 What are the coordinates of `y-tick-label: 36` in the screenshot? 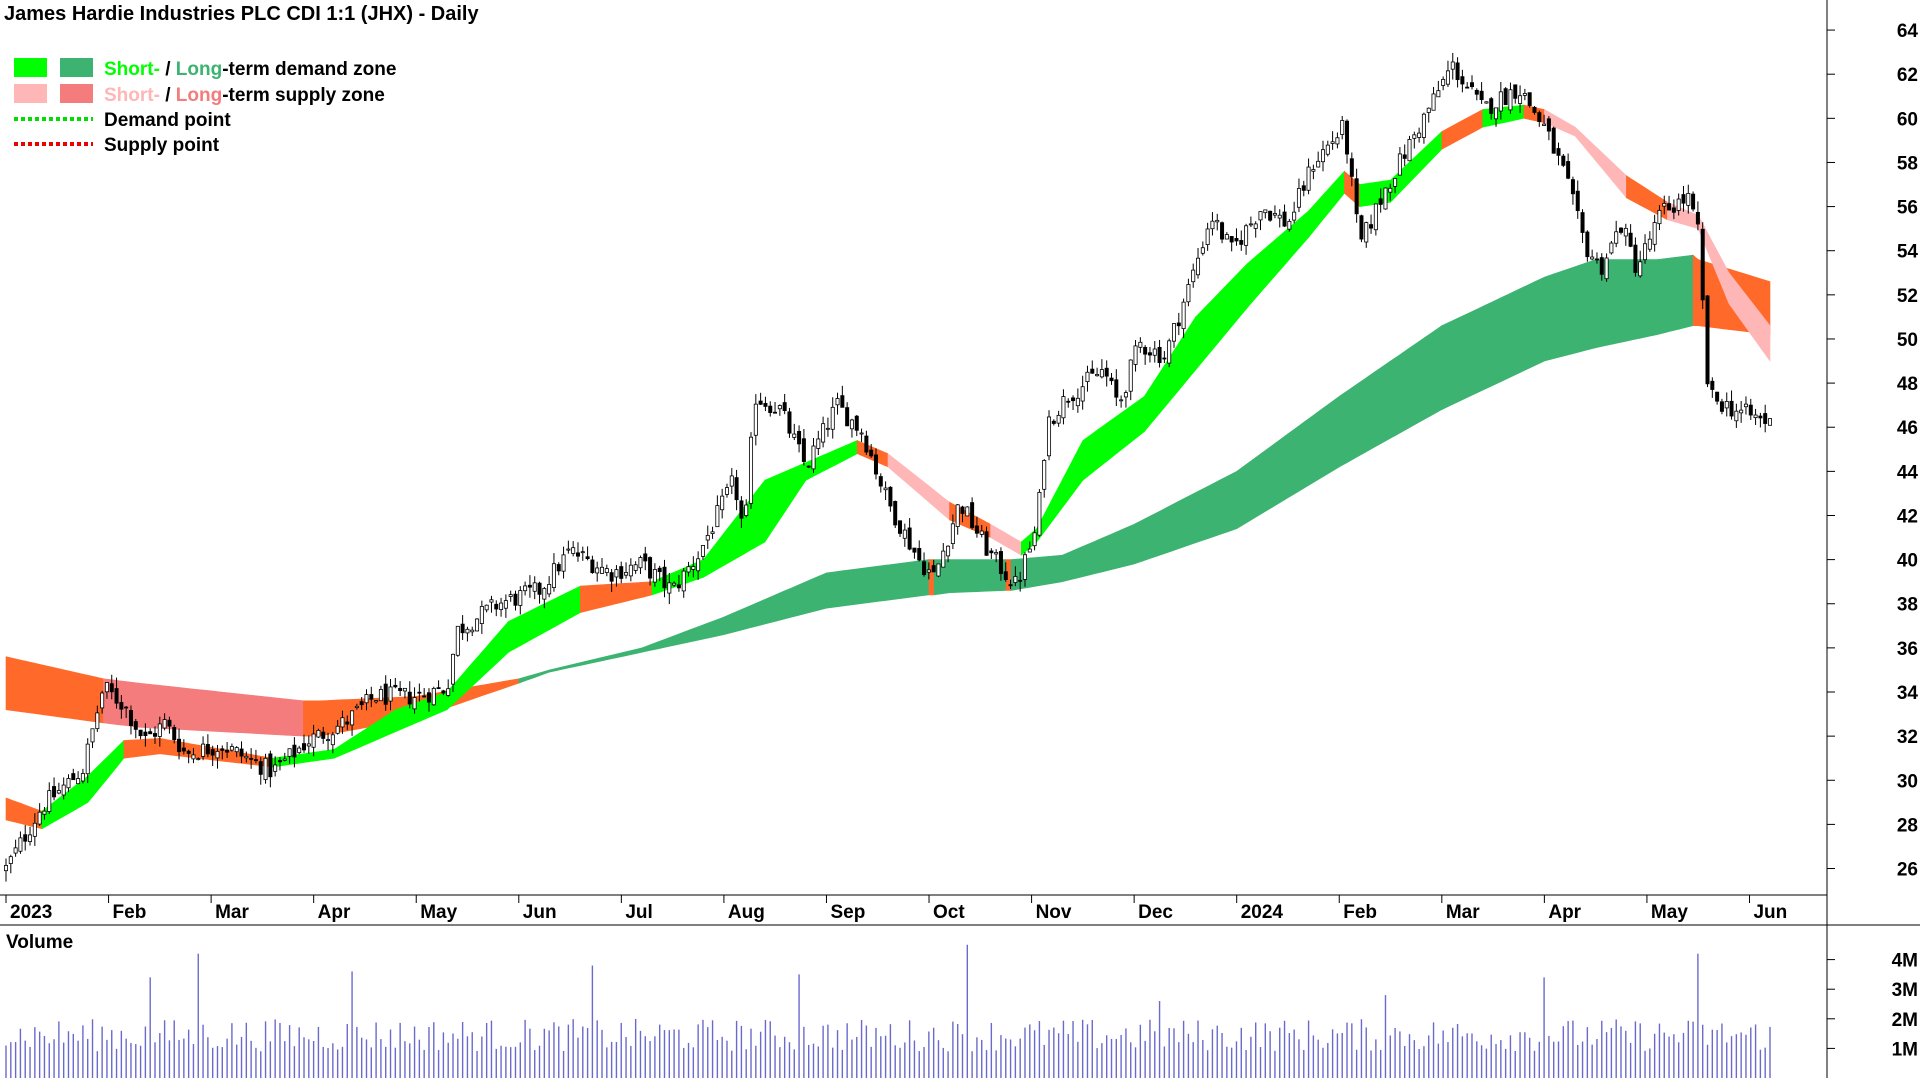 It's located at (1907, 649).